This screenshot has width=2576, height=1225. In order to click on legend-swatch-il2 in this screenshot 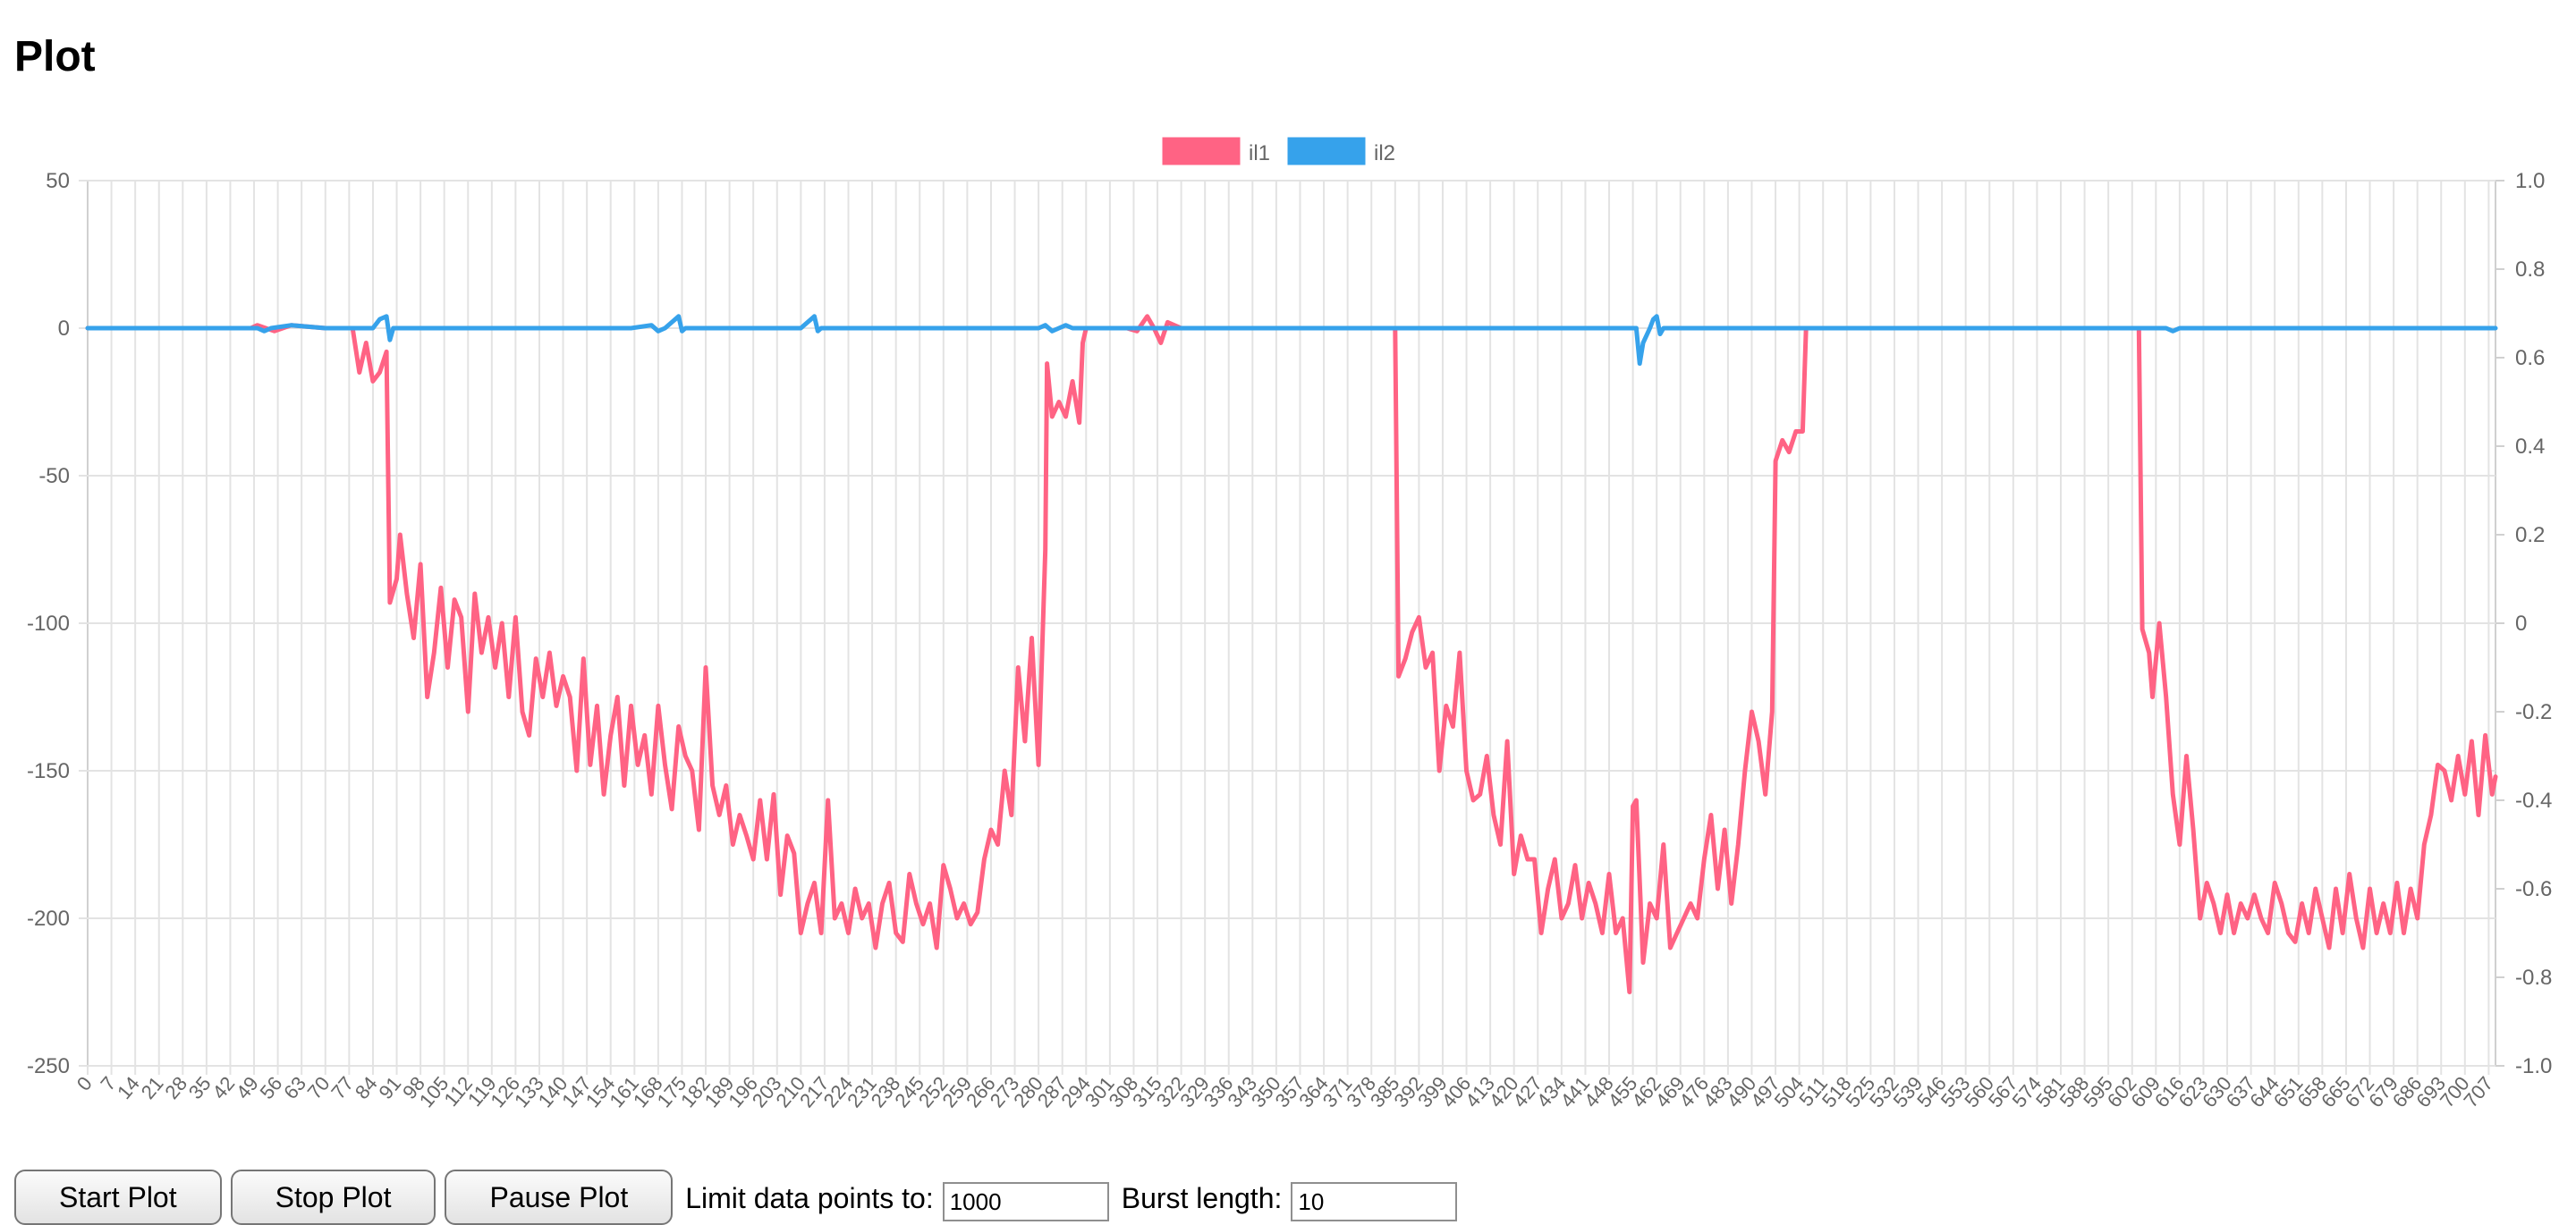, I will do `click(1326, 151)`.